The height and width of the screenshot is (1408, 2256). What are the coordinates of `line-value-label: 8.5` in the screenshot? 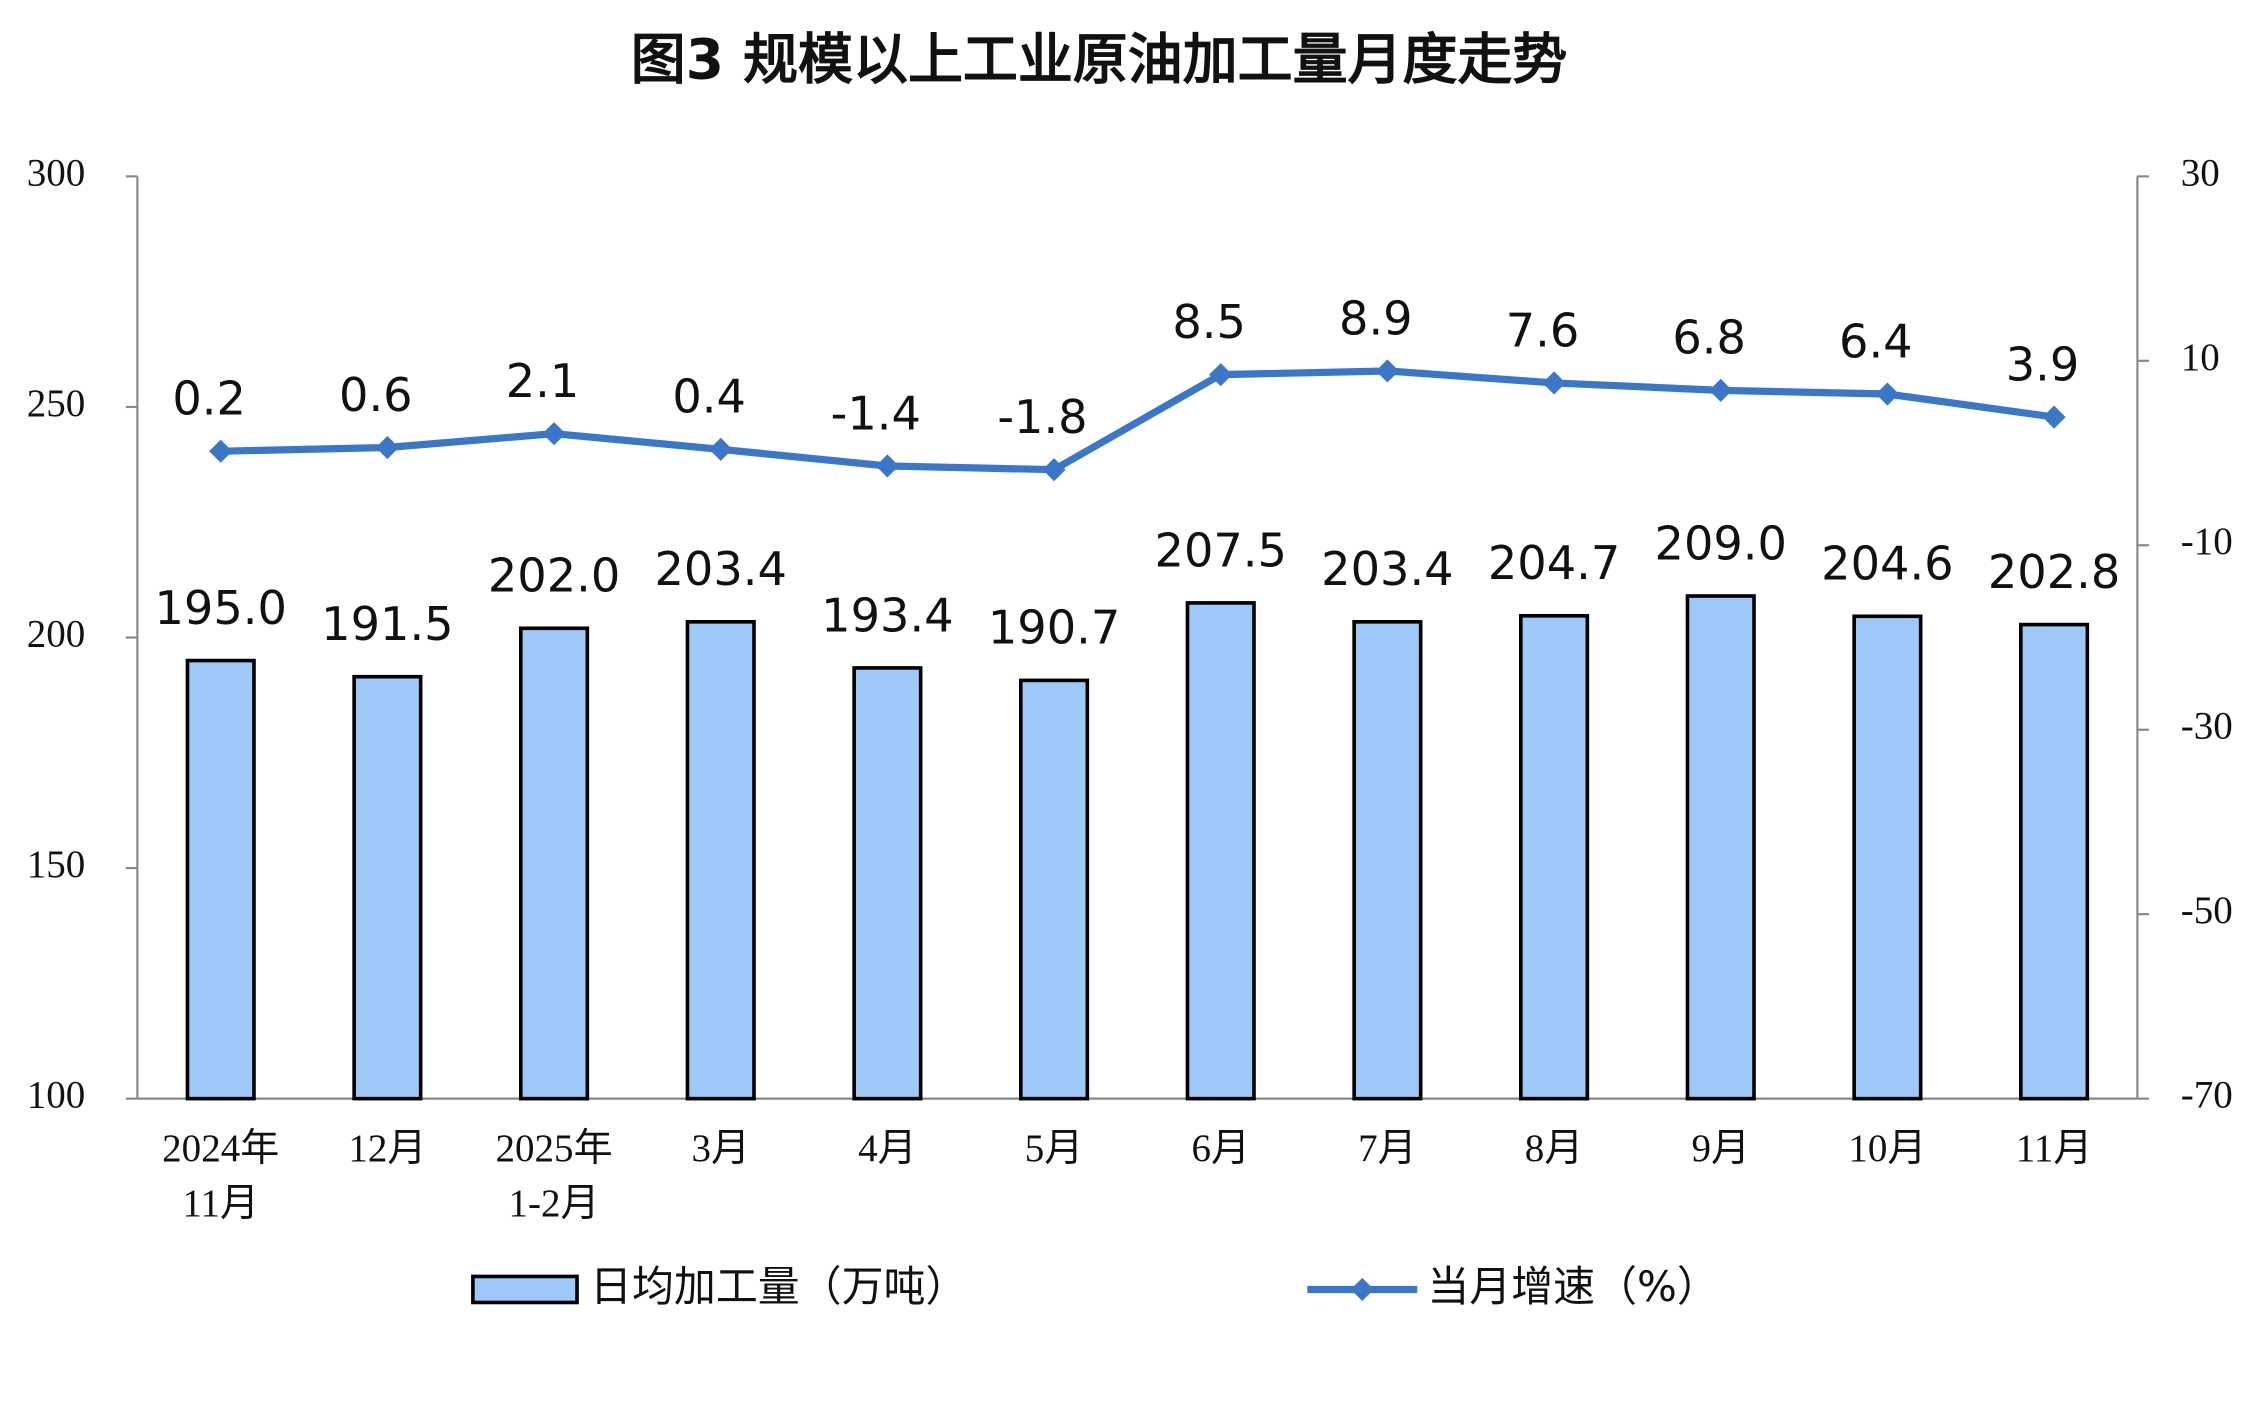 It's located at (1209, 322).